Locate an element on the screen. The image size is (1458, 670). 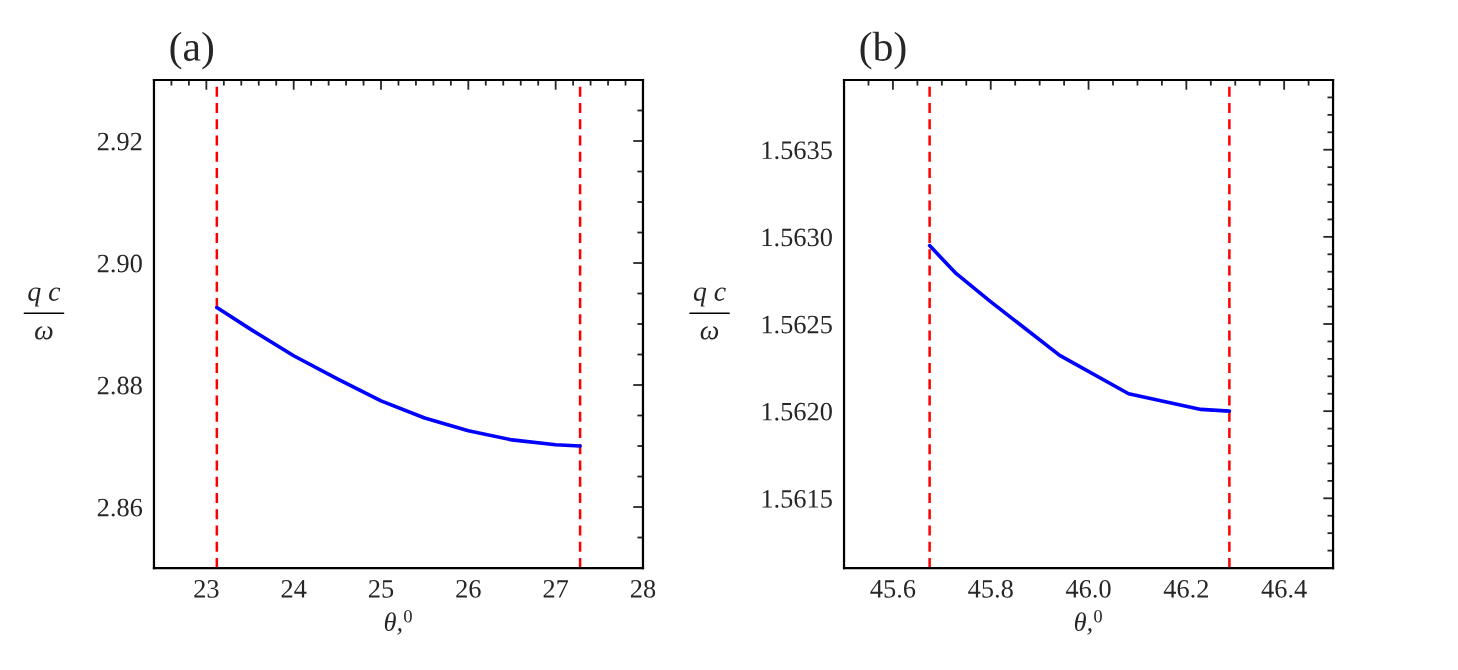
x-tick-label: 46.4 is located at coordinates (1284, 588).